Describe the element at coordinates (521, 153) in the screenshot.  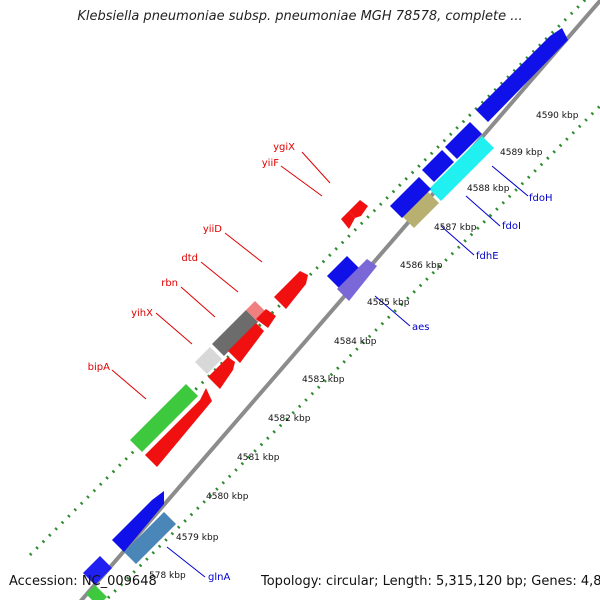
I see `scale-label: 4589 kbp` at that location.